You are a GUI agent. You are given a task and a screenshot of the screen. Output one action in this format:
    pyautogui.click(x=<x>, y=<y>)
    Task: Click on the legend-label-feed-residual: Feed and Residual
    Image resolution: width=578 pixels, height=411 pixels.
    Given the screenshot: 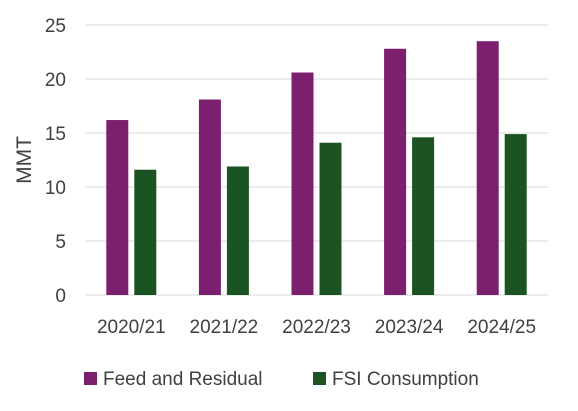 What is the action you would take?
    pyautogui.click(x=183, y=379)
    